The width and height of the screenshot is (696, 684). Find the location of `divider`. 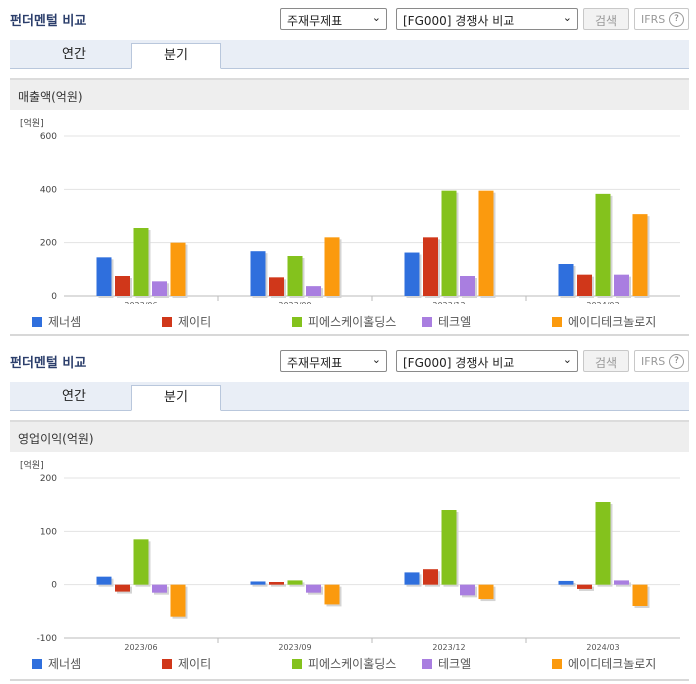

divider is located at coordinates (349, 335).